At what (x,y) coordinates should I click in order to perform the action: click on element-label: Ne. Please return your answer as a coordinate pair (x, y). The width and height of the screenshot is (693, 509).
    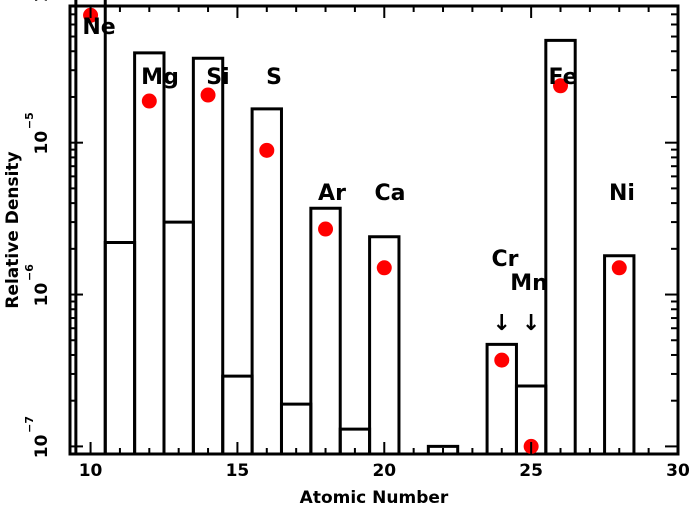
    Looking at the image, I should click on (98, 27).